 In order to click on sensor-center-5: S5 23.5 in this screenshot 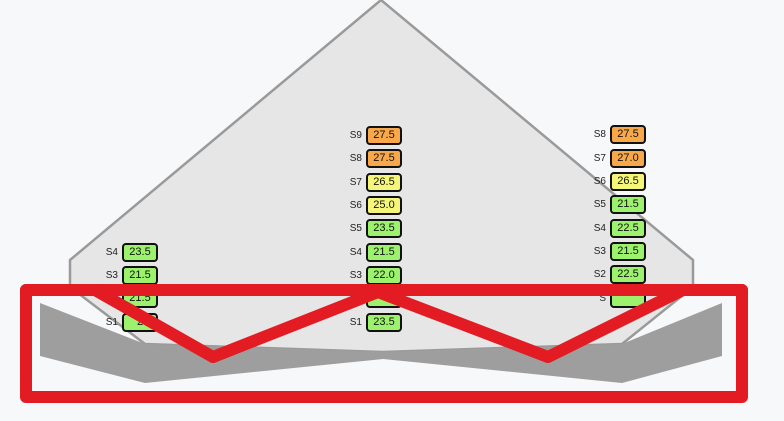, I will do `click(375, 229)`.